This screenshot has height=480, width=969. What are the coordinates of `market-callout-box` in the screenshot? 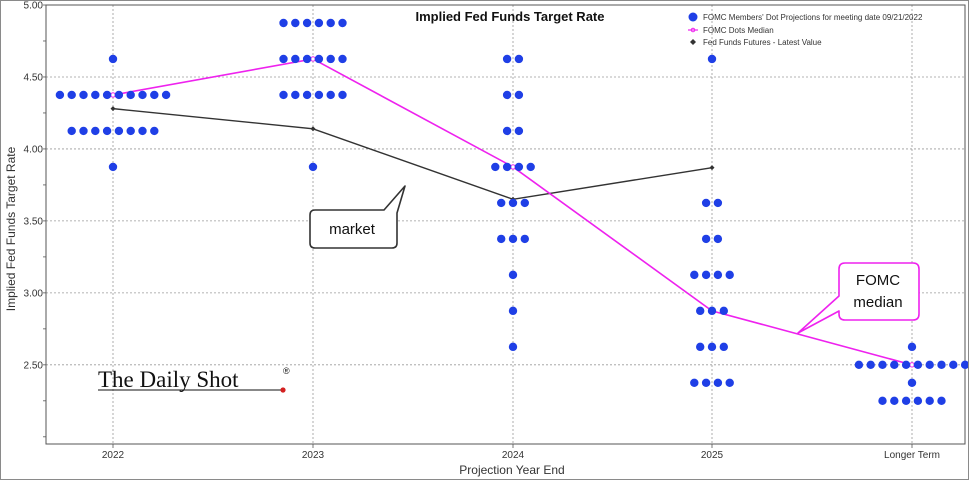 It's located at (357, 217).